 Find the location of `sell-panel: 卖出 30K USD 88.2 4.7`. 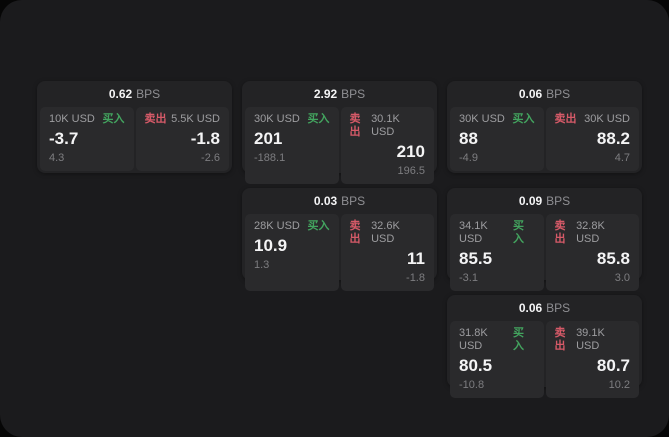

sell-panel: 卖出 30K USD 88.2 4.7 is located at coordinates (592, 139).